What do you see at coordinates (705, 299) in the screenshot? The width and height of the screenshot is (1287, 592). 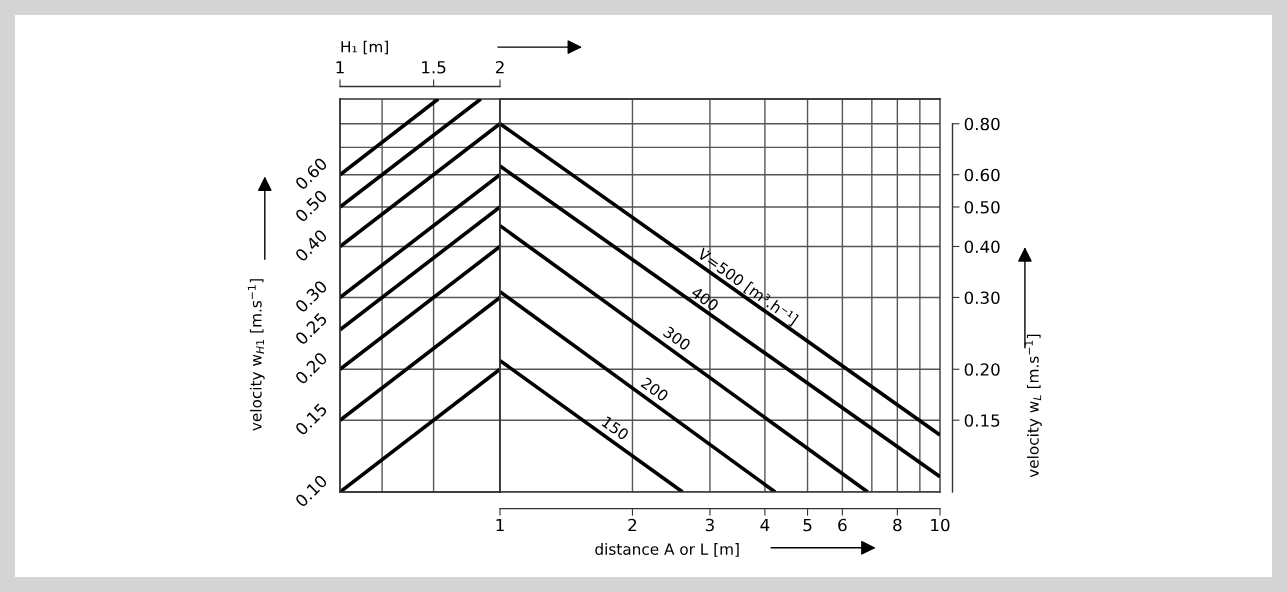 I see `annotation: 400` at bounding box center [705, 299].